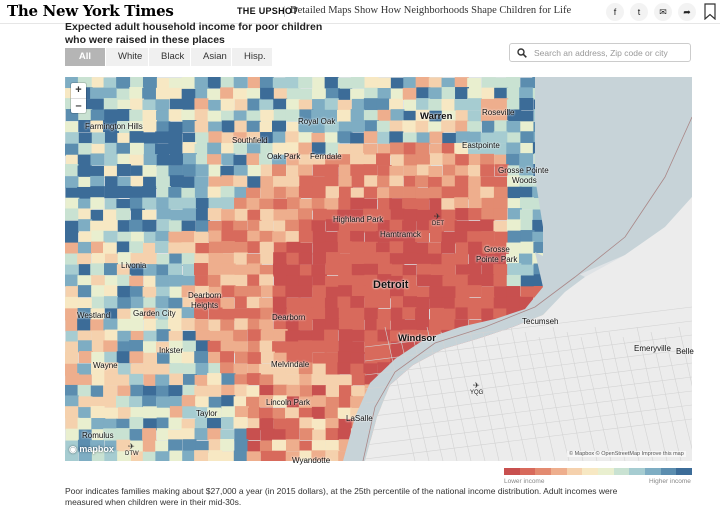 The height and width of the screenshot is (506, 720). Describe the element at coordinates (127, 57) in the screenshot. I see `tab-white: White` at that location.